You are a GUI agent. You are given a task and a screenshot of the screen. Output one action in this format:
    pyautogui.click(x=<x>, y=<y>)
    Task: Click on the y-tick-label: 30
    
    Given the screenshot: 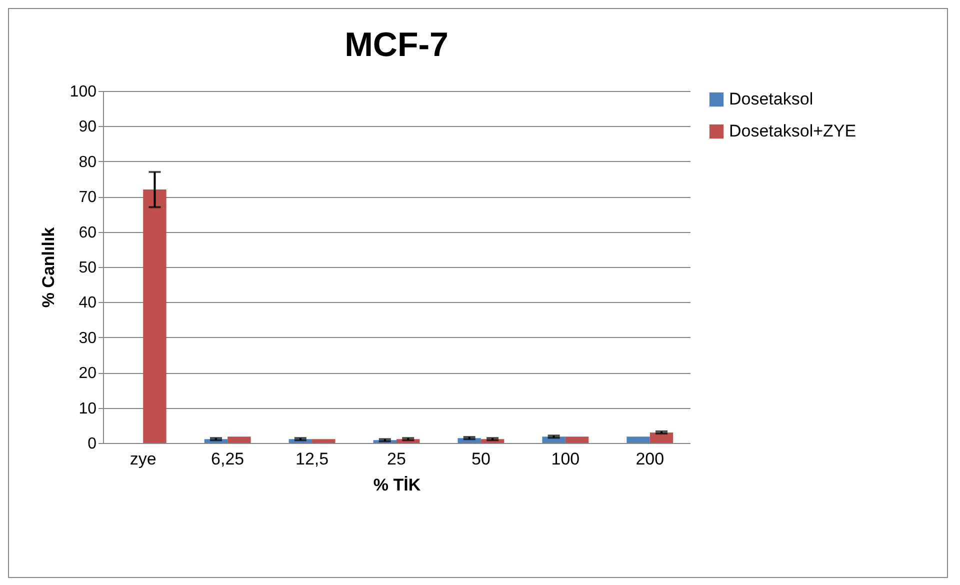 What is the action you would take?
    pyautogui.click(x=87, y=338)
    